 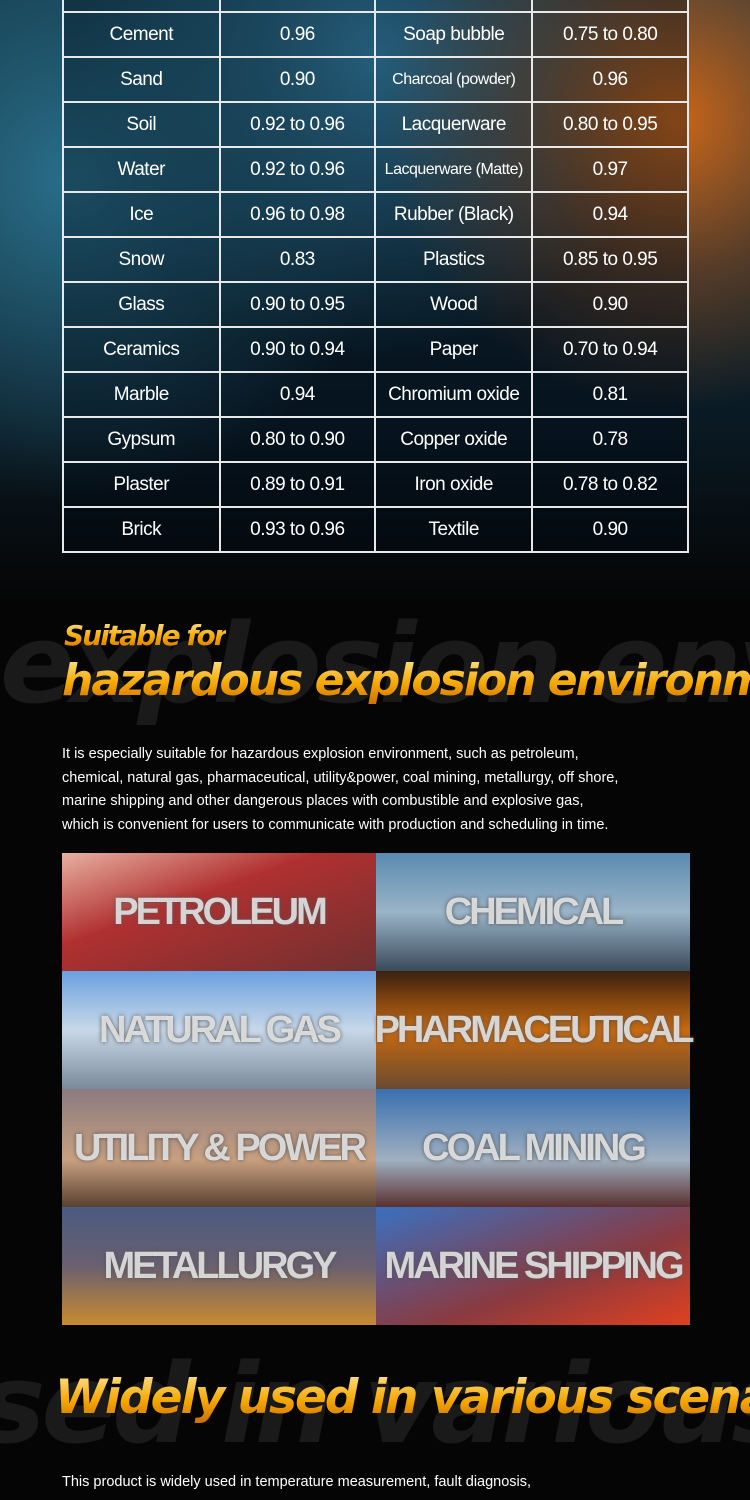 I want to click on material-cell: Plaster, so click(x=141, y=484).